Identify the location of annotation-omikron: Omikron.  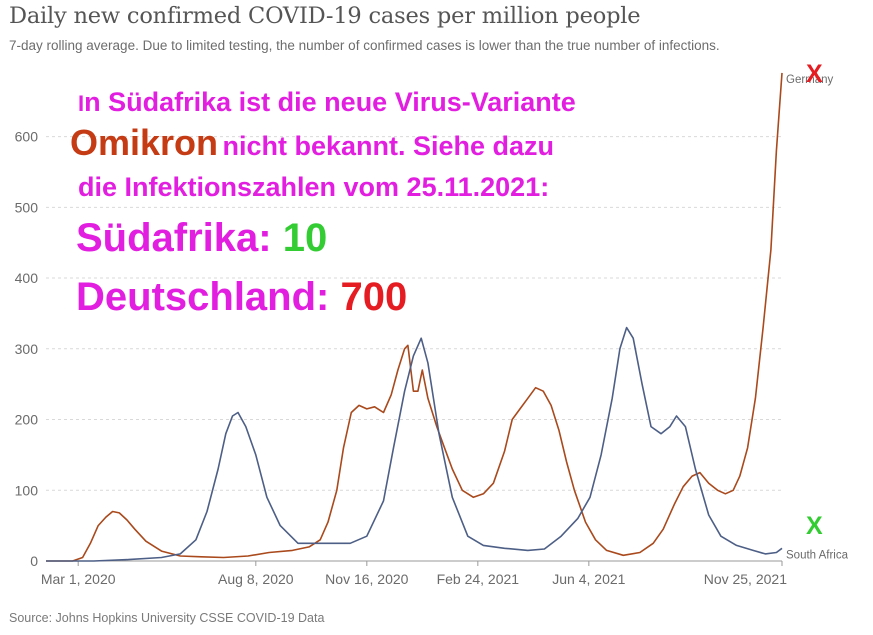
(144, 142).